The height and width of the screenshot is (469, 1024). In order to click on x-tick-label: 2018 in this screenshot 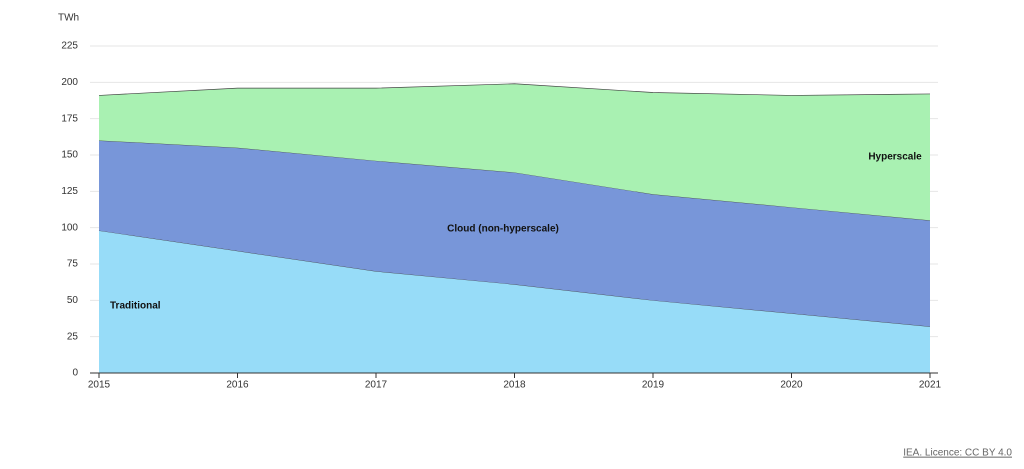, I will do `click(514, 385)`.